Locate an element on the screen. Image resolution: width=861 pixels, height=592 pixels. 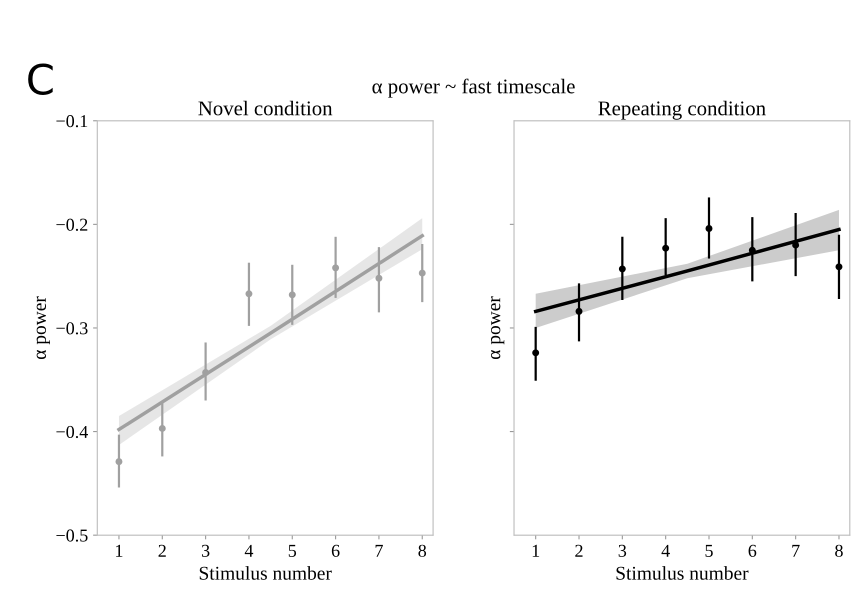
y-tick-label: −0.3 is located at coordinates (72, 328).